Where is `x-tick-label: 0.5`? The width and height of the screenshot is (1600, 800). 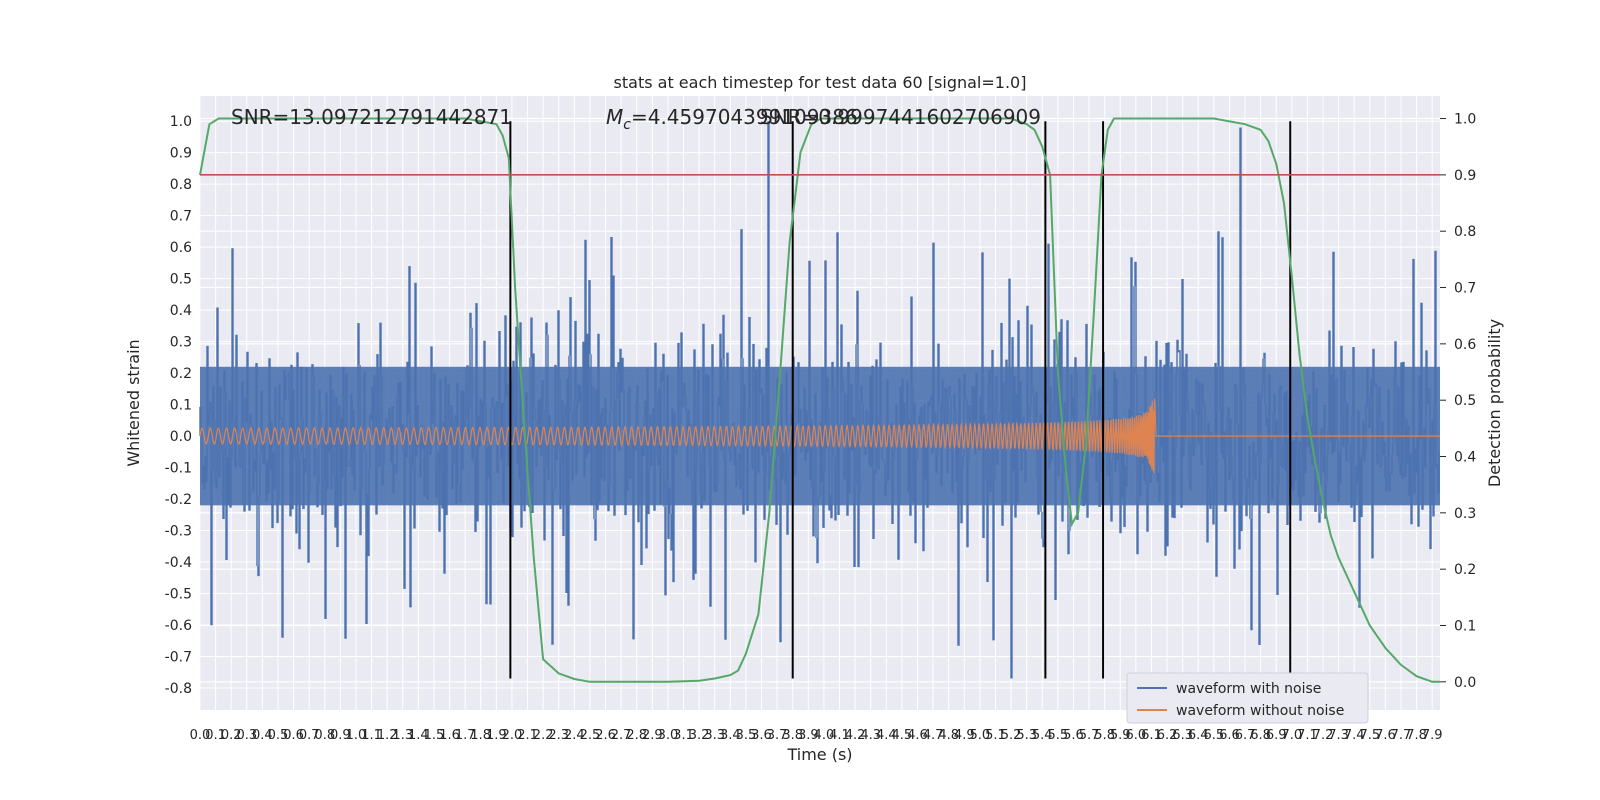
x-tick-label: 0.5 is located at coordinates (278, 735).